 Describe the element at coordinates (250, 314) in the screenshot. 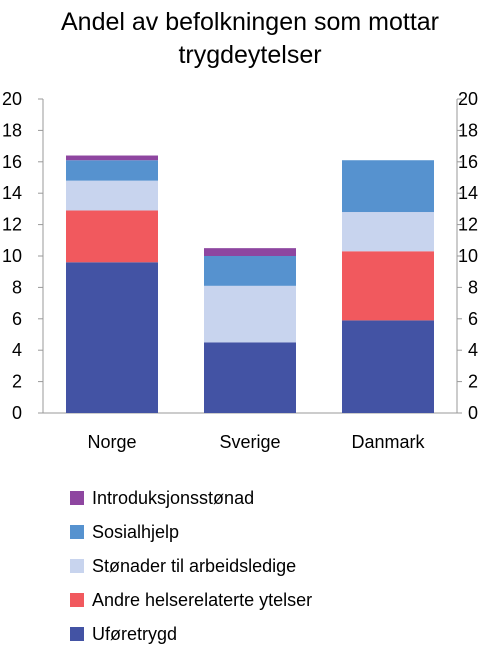

I see `bar-sverige-stønader-til-arbeidsledige` at that location.